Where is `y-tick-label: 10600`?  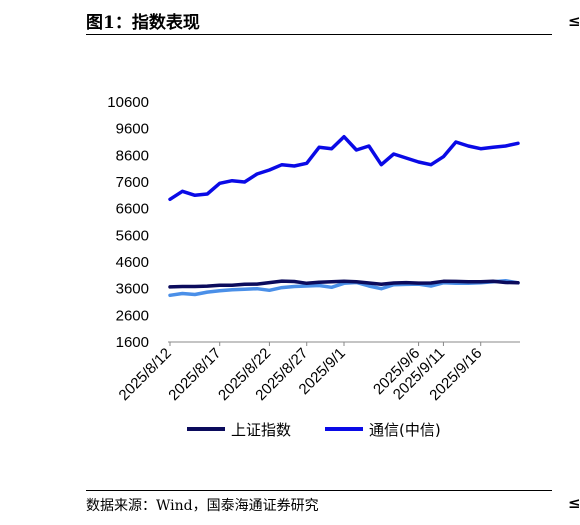 y-tick-label: 10600 is located at coordinates (128, 102).